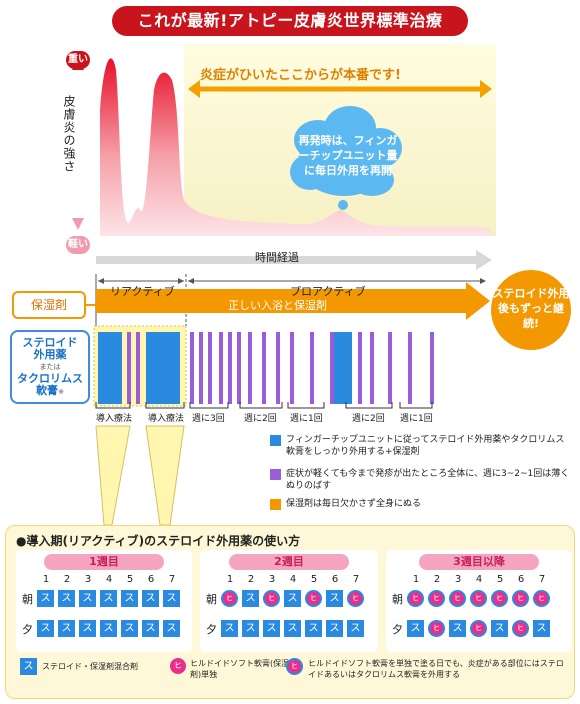 The height and width of the screenshot is (704, 580). What do you see at coordinates (277, 257) in the screenshot?
I see `x-axis-label: 時間経過` at bounding box center [277, 257].